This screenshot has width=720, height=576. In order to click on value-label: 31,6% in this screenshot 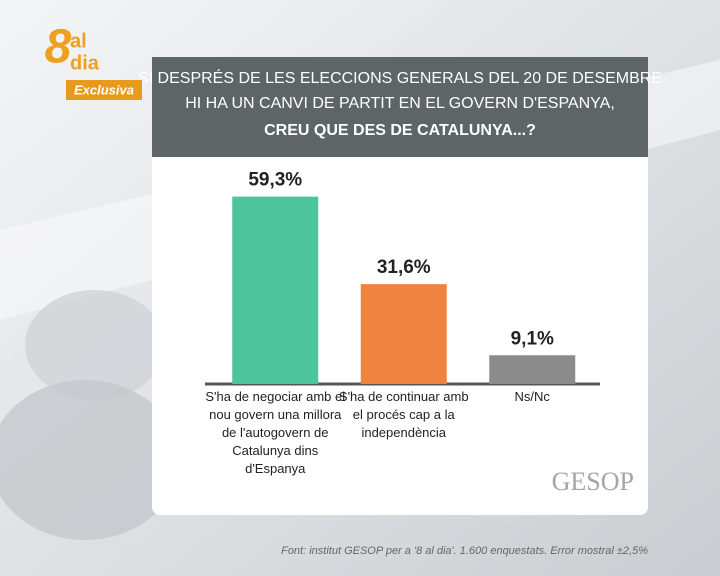, I will do `click(404, 267)`.